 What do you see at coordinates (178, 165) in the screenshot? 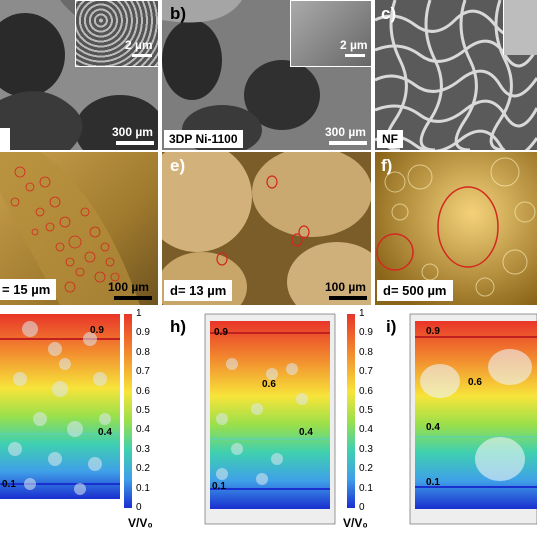
I see `panel-label-e: e)` at bounding box center [178, 165].